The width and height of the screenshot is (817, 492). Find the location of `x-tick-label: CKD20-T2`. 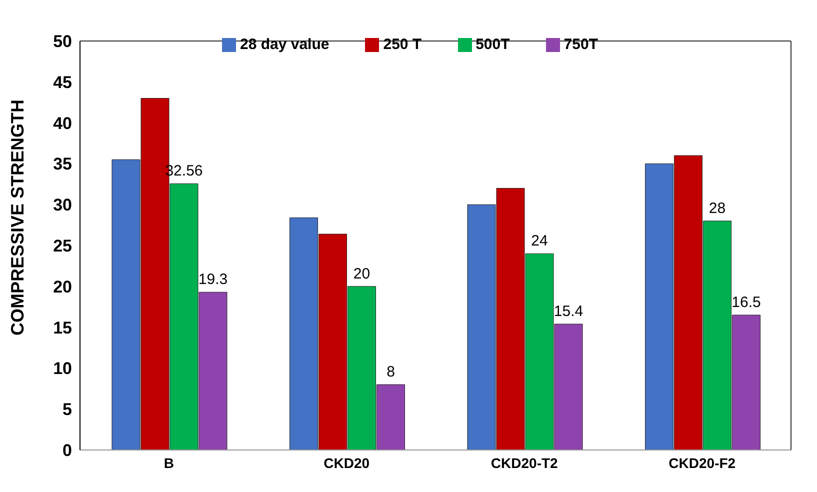

x-tick-label: CKD20-T2 is located at coordinates (524, 462).